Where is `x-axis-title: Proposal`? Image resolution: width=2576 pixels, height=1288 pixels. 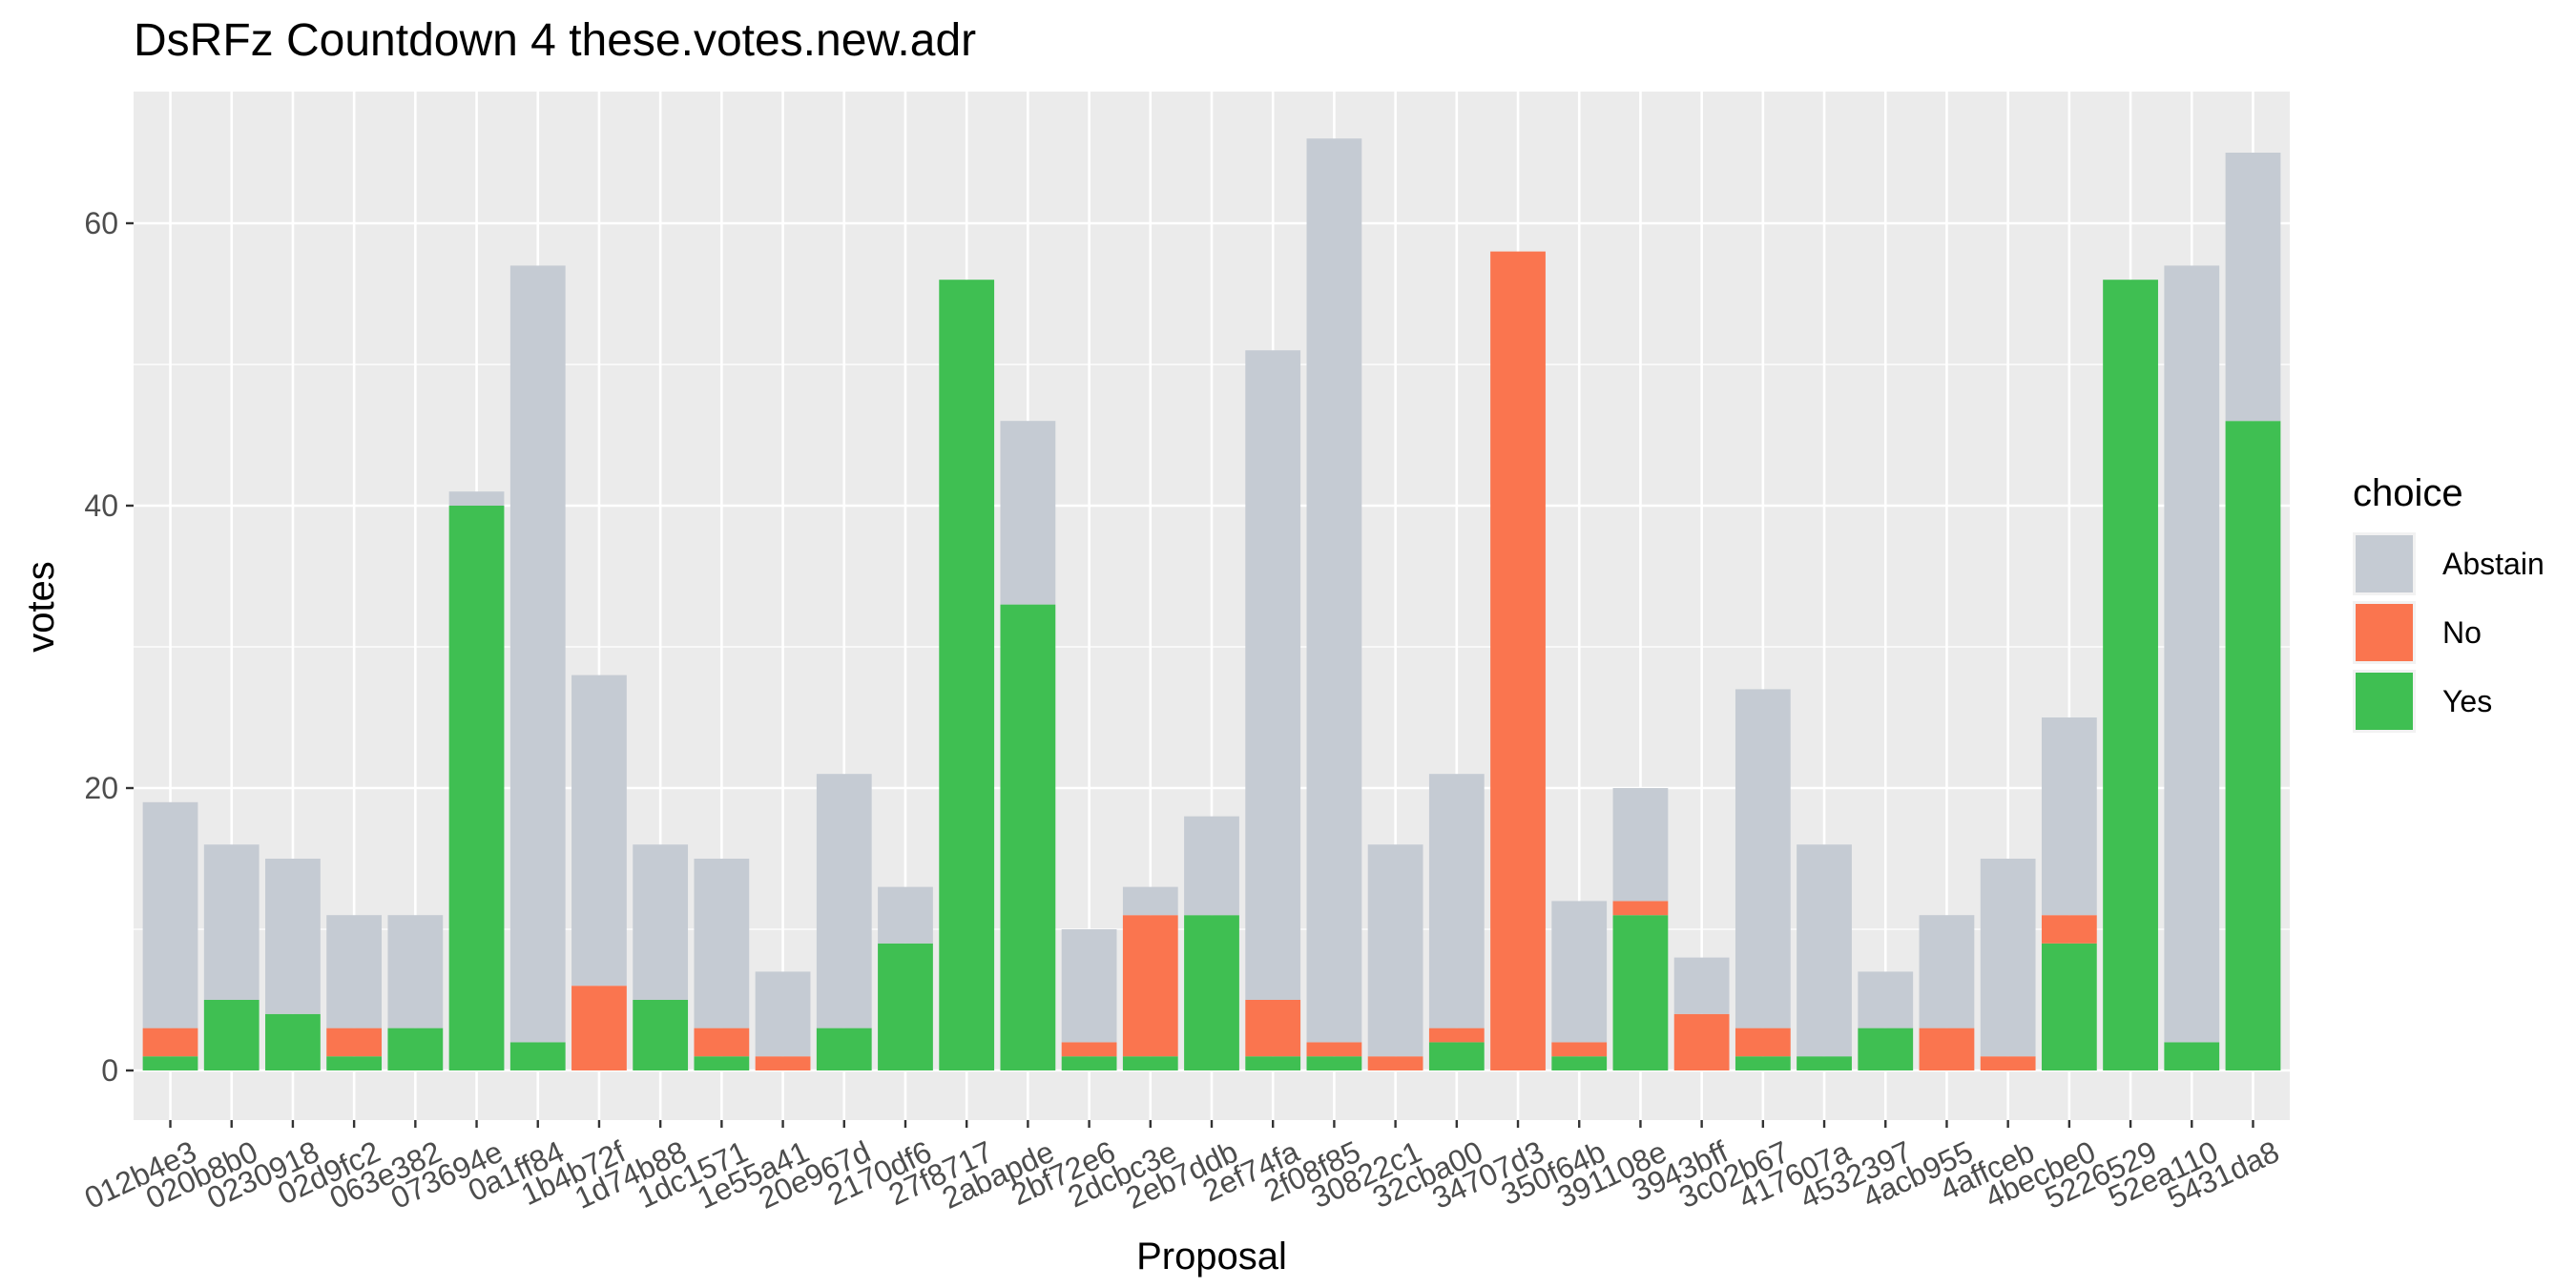 x-axis-title: Proposal is located at coordinates (1211, 1257).